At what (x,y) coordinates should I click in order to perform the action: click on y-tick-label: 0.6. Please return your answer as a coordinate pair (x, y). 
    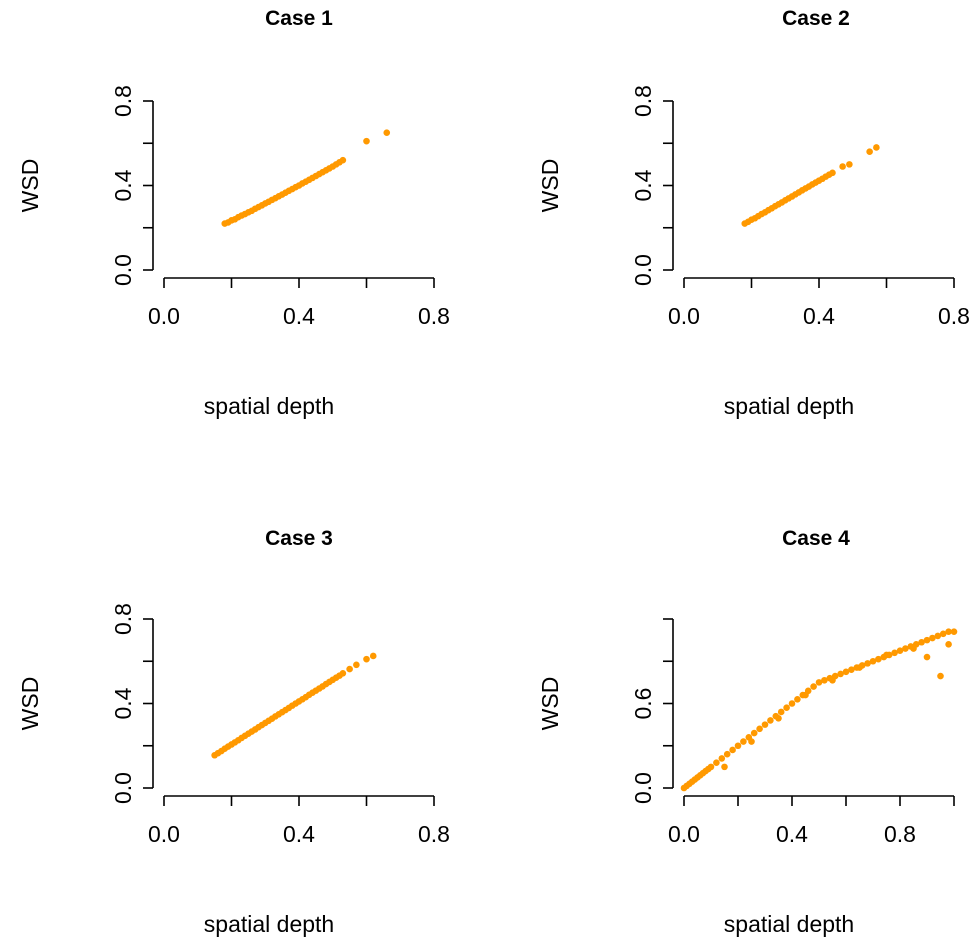
    Looking at the image, I should click on (643, 704).